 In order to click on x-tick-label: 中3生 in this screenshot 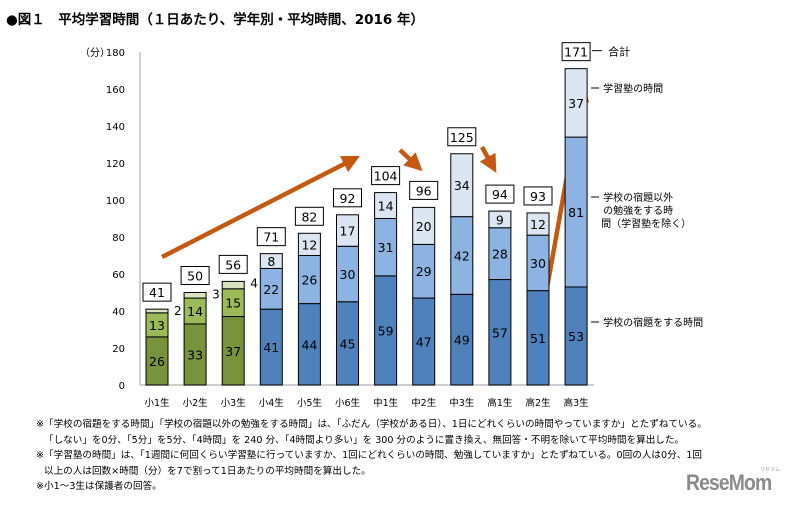, I will do `click(462, 403)`.